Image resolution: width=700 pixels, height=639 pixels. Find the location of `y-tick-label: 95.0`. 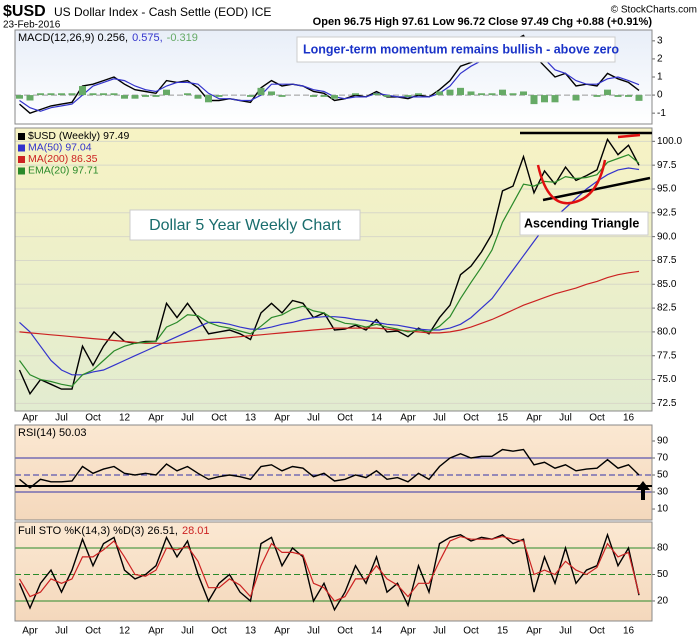

y-tick-label: 95.0 is located at coordinates (667, 189).